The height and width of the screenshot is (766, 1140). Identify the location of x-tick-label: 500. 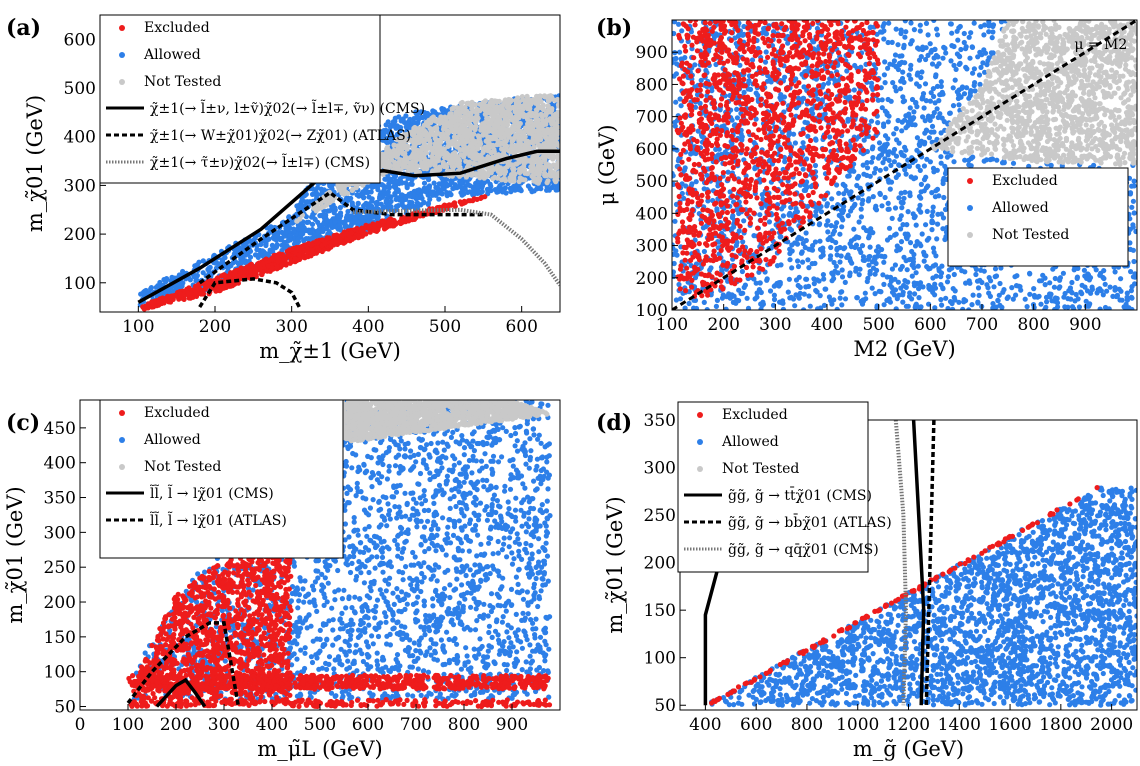
(445, 327).